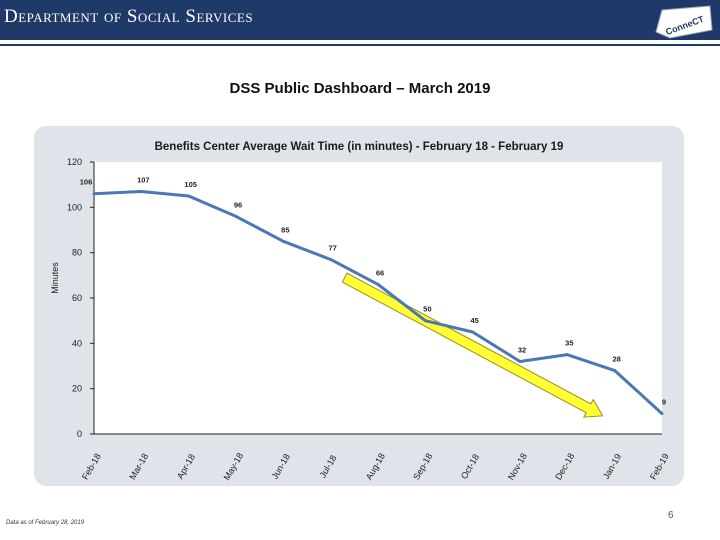 The width and height of the screenshot is (720, 540). I want to click on data-label: 106, so click(86, 182).